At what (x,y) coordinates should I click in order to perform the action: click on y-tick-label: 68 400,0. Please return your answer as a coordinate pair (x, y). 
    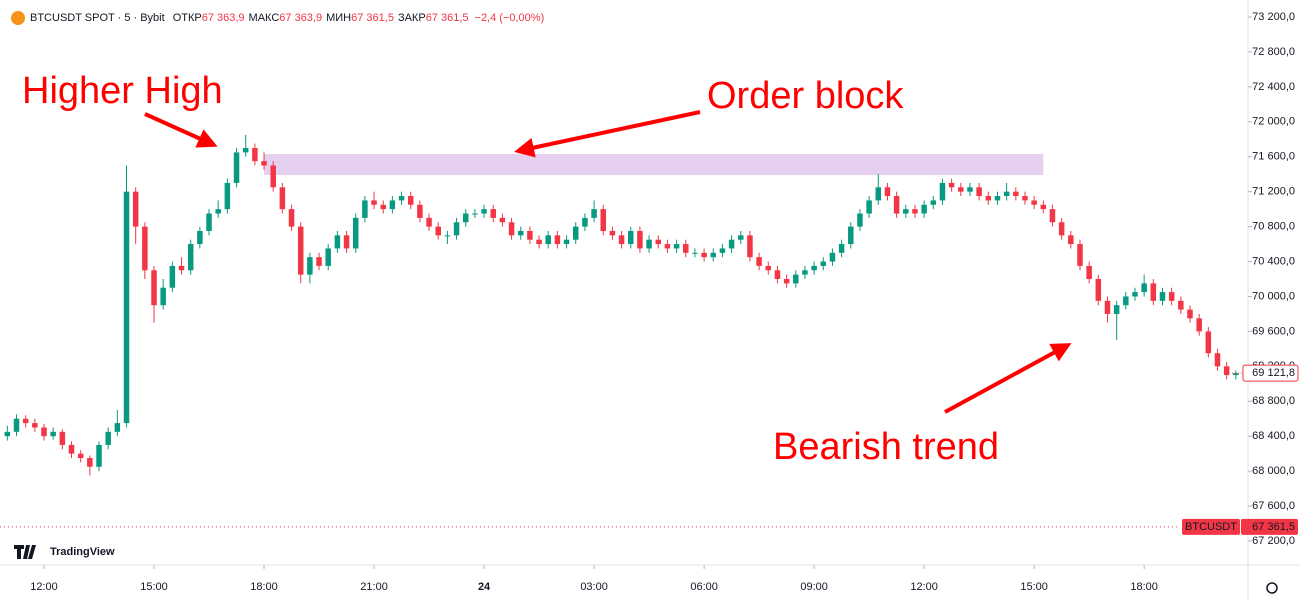
    Looking at the image, I should click on (1273, 436).